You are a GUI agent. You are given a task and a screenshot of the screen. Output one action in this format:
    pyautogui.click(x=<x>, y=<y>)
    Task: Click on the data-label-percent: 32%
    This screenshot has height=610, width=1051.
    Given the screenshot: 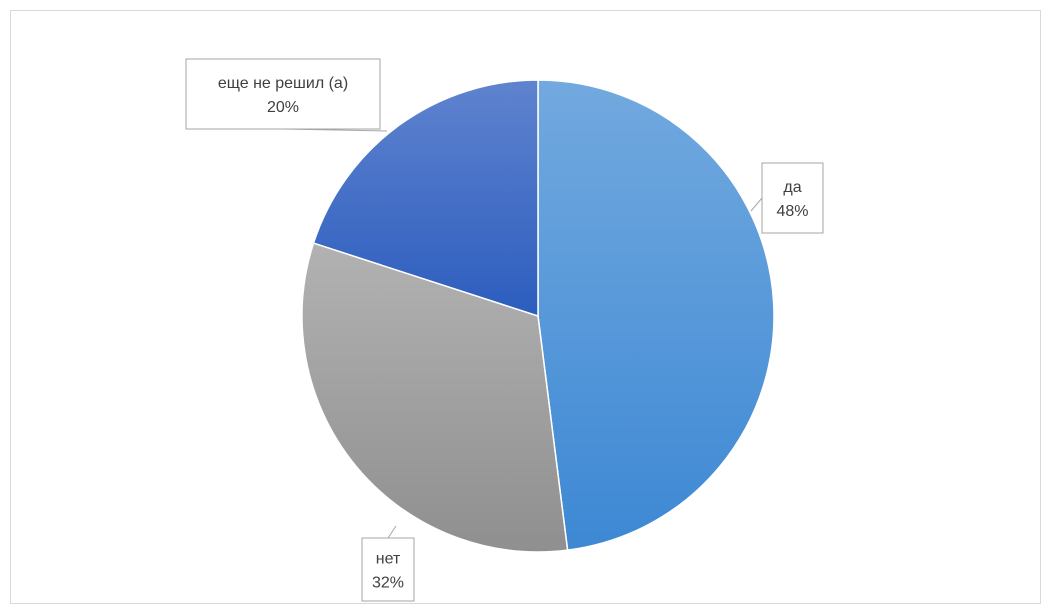 What is the action you would take?
    pyautogui.click(x=388, y=583)
    